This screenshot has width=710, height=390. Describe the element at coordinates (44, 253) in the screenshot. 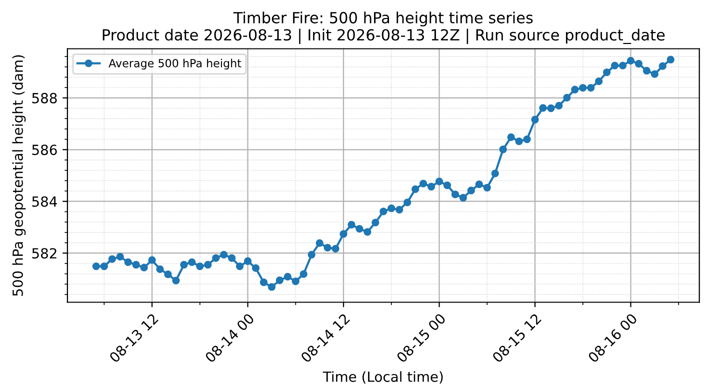

I see `y-tick-label: 582` at that location.